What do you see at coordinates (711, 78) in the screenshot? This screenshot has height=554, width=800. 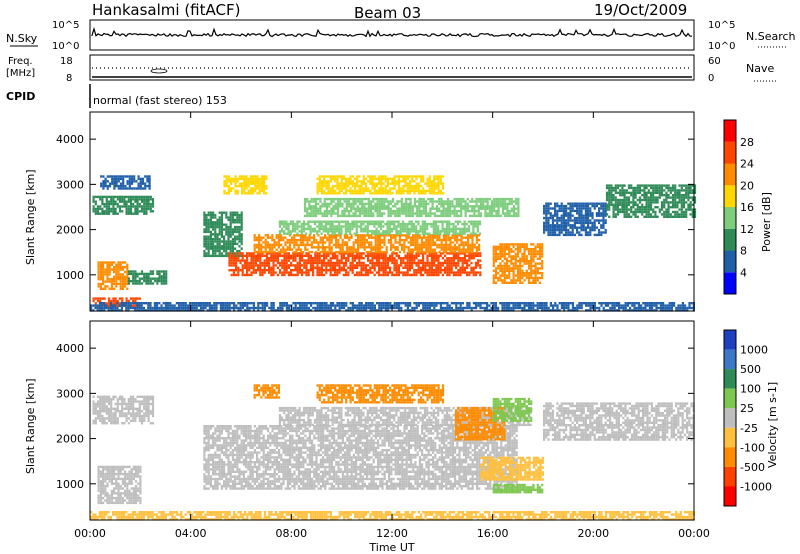 I see `nave-tick-bottom: 0` at bounding box center [711, 78].